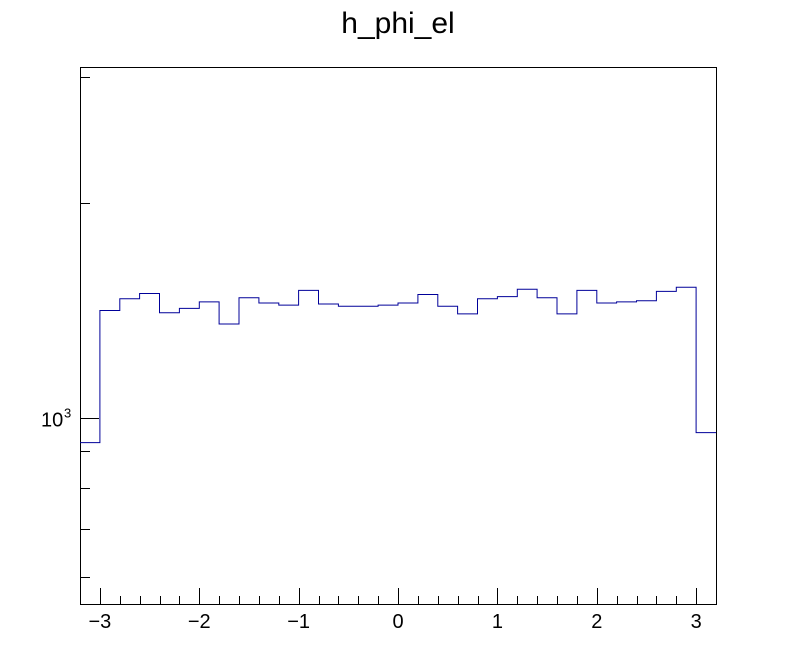 This screenshot has height=672, width=796. I want to click on x-axis-tick-labels: −3 −2 −1 0 1 2 3, so click(394, 622).